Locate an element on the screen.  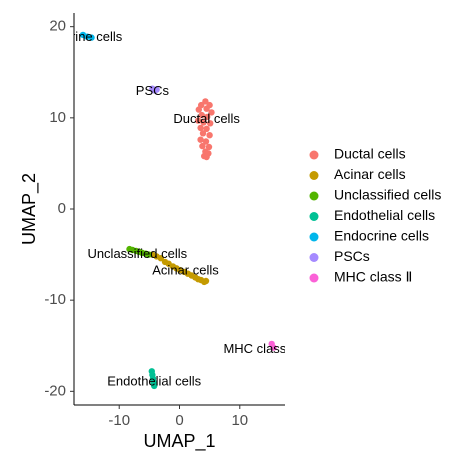
cluster-label: Endothelial cells is located at coordinates (154, 381).